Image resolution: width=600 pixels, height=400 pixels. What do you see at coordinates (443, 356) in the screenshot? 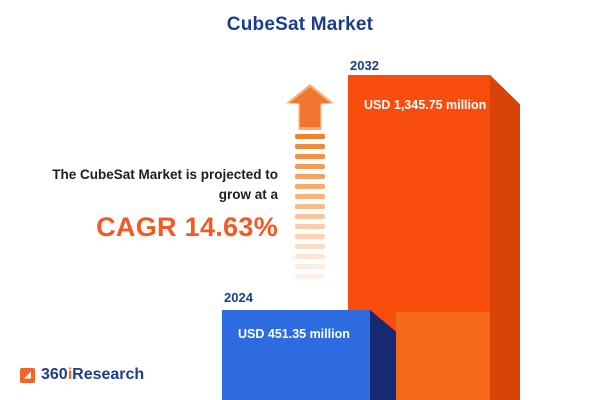
I see `bar-2032-lower-shade` at bounding box center [443, 356].